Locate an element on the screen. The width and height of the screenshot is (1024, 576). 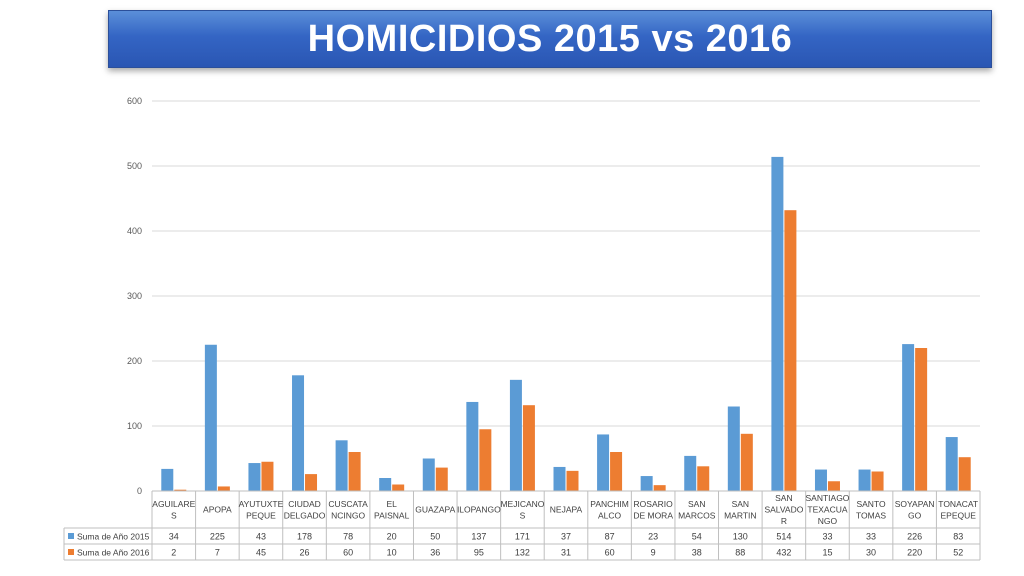
y-tick-label: 500 is located at coordinates (134, 166).